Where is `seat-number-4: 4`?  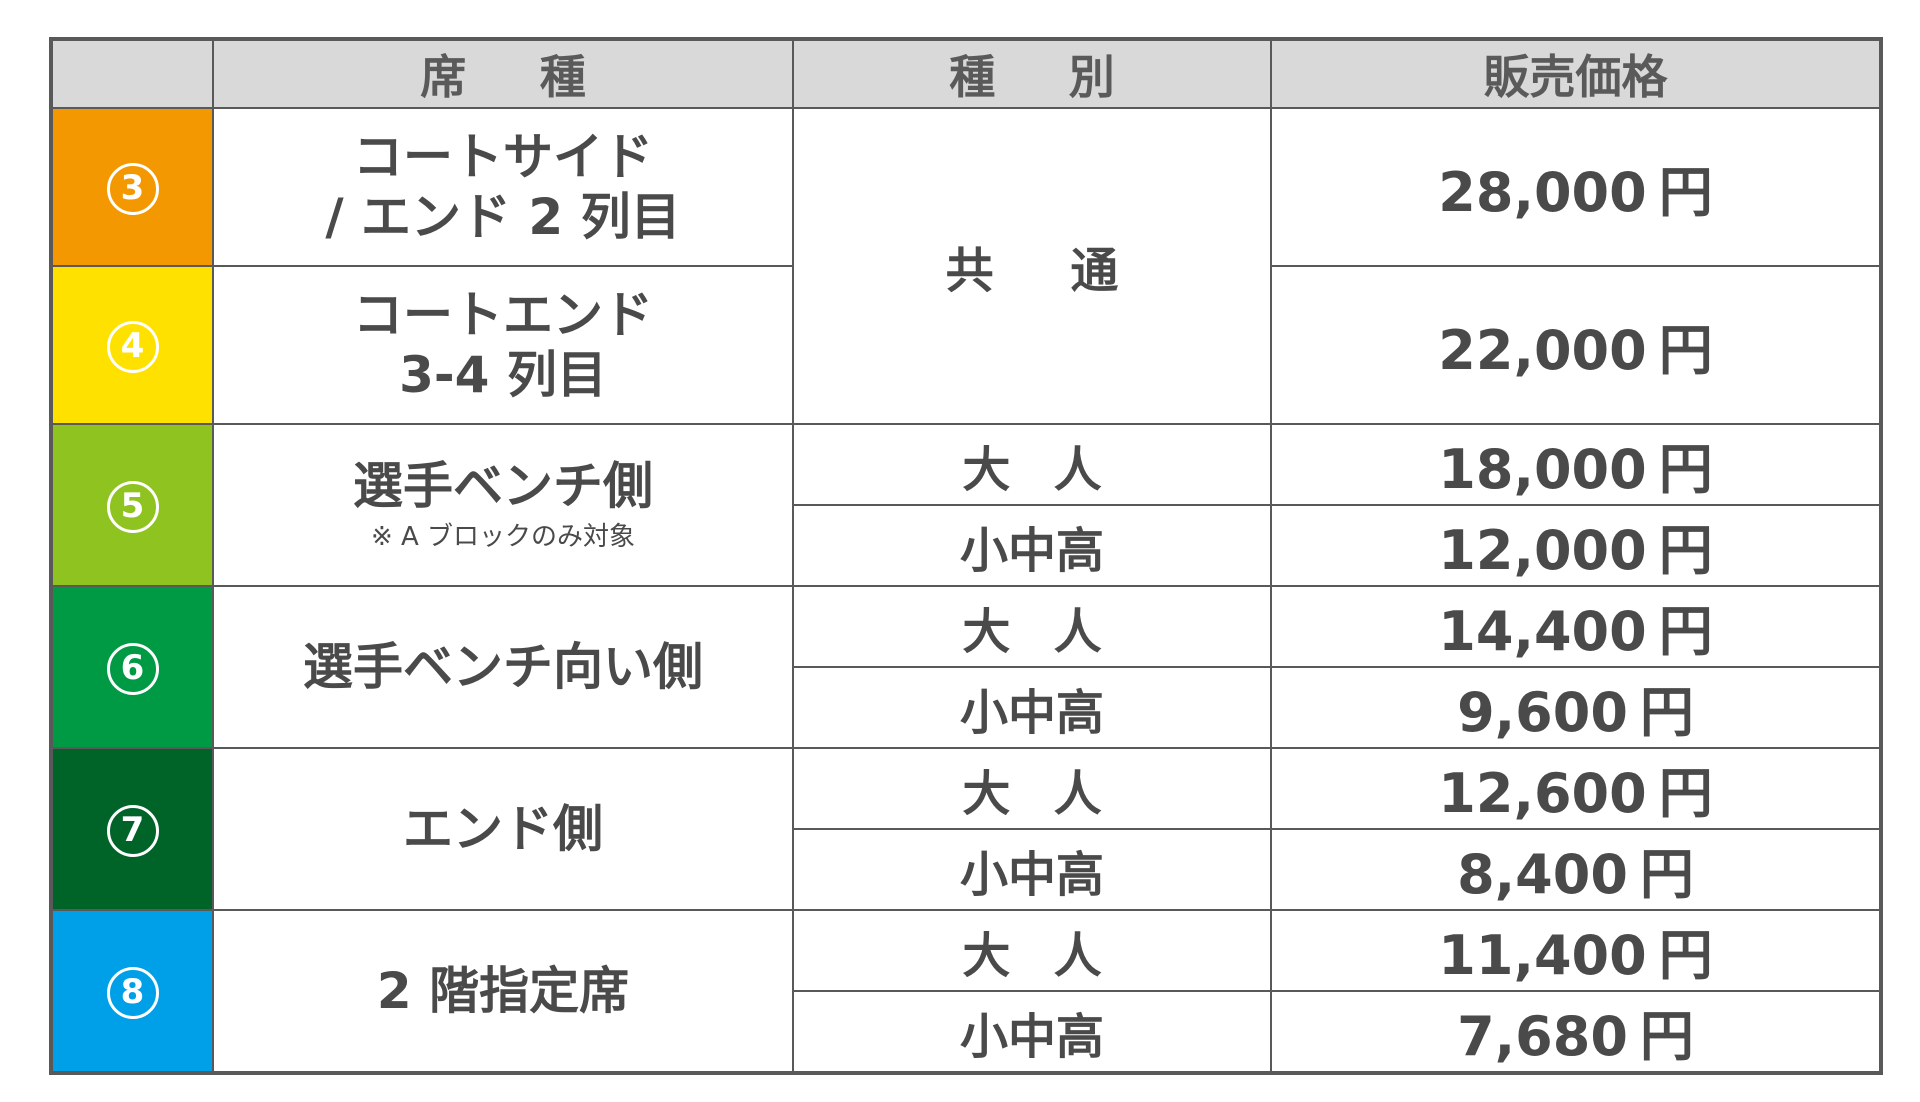
seat-number-4: 4 is located at coordinates (132, 345).